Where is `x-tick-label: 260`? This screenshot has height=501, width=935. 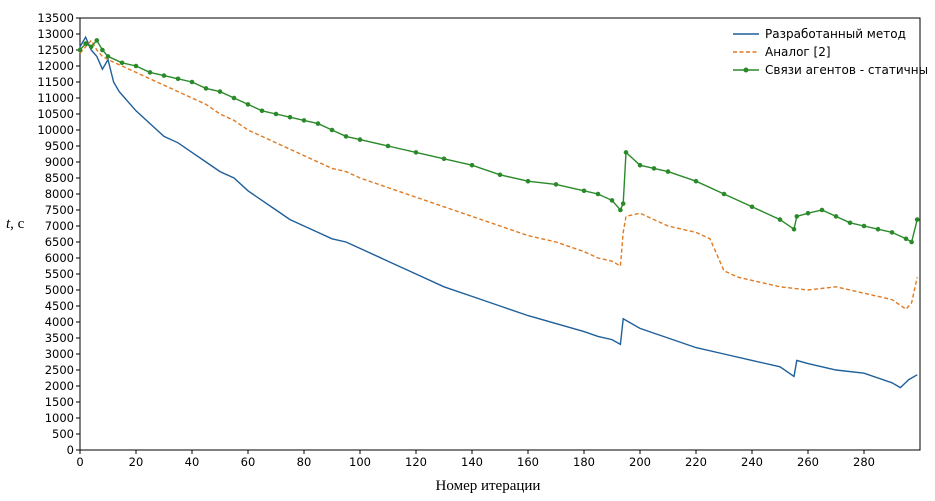
x-tick-label: 260 is located at coordinates (808, 462).